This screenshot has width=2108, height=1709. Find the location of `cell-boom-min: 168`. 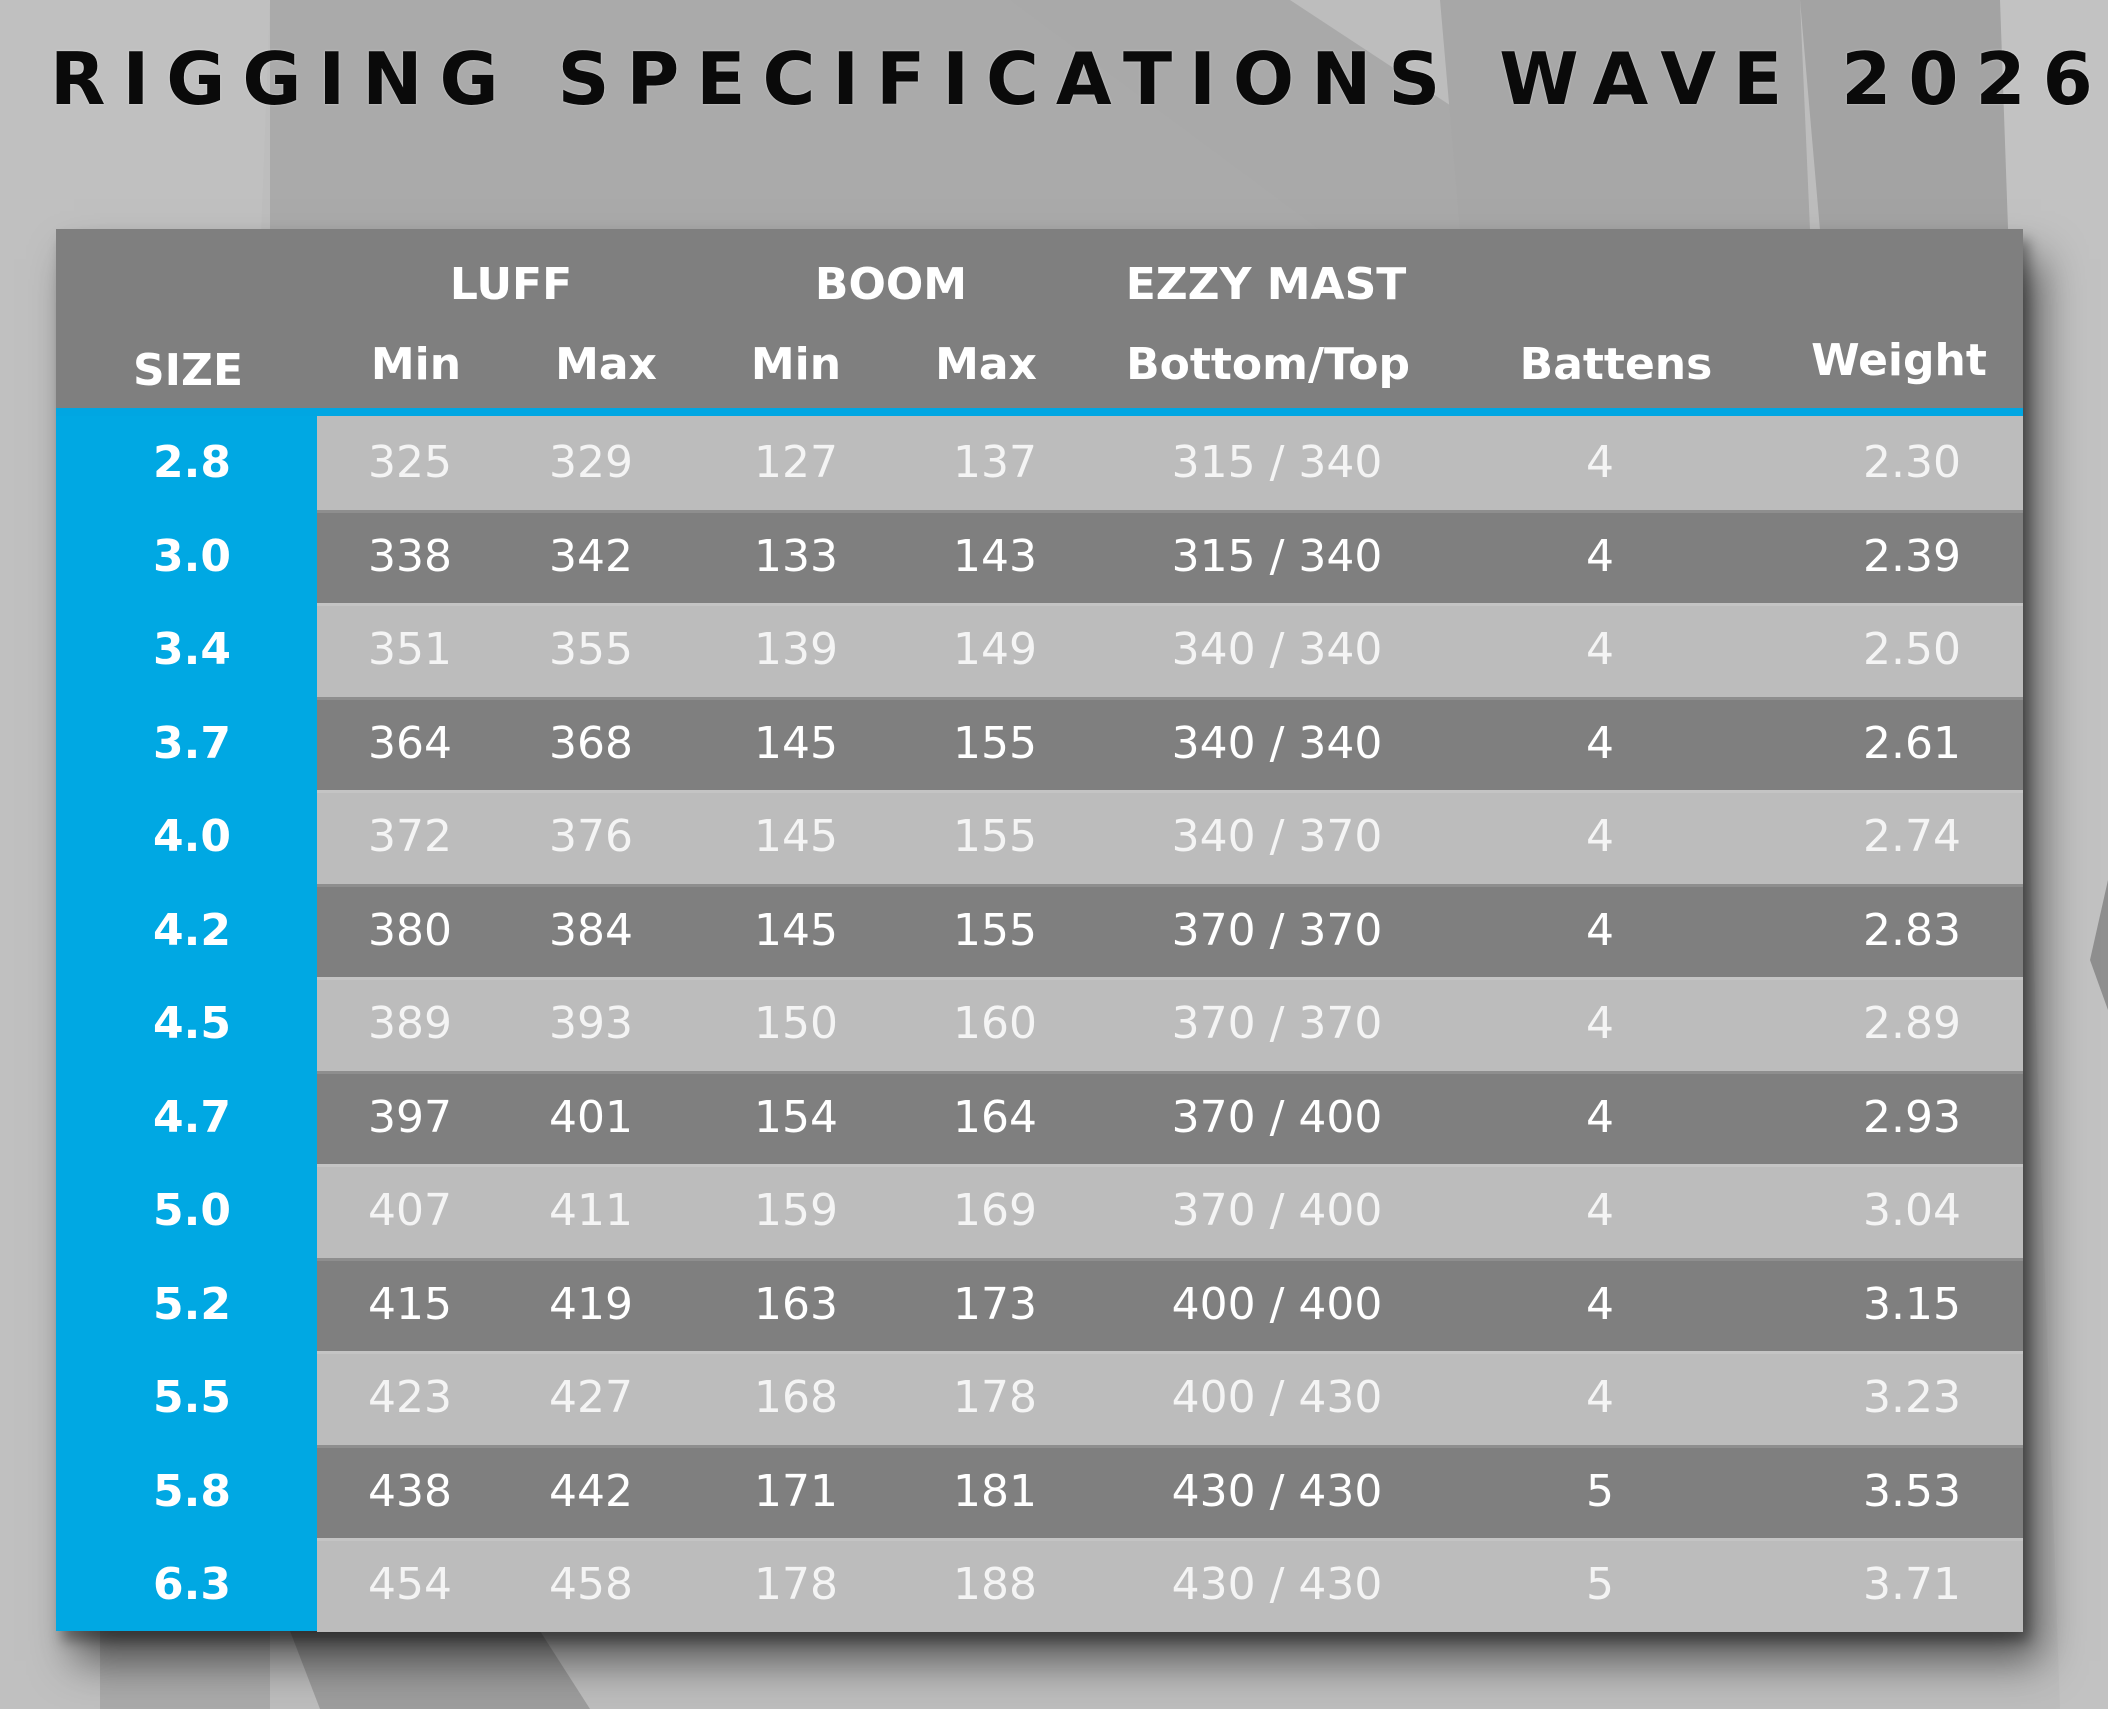

cell-boom-min: 168 is located at coordinates (796, 1397).